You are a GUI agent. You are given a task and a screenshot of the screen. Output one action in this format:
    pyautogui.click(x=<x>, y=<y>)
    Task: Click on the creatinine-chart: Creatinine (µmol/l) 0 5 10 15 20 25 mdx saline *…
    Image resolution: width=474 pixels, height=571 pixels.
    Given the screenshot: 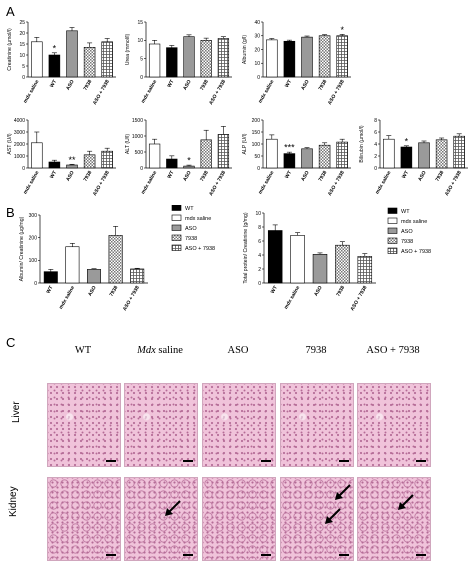 What is the action you would take?
    pyautogui.click(x=61, y=63)
    